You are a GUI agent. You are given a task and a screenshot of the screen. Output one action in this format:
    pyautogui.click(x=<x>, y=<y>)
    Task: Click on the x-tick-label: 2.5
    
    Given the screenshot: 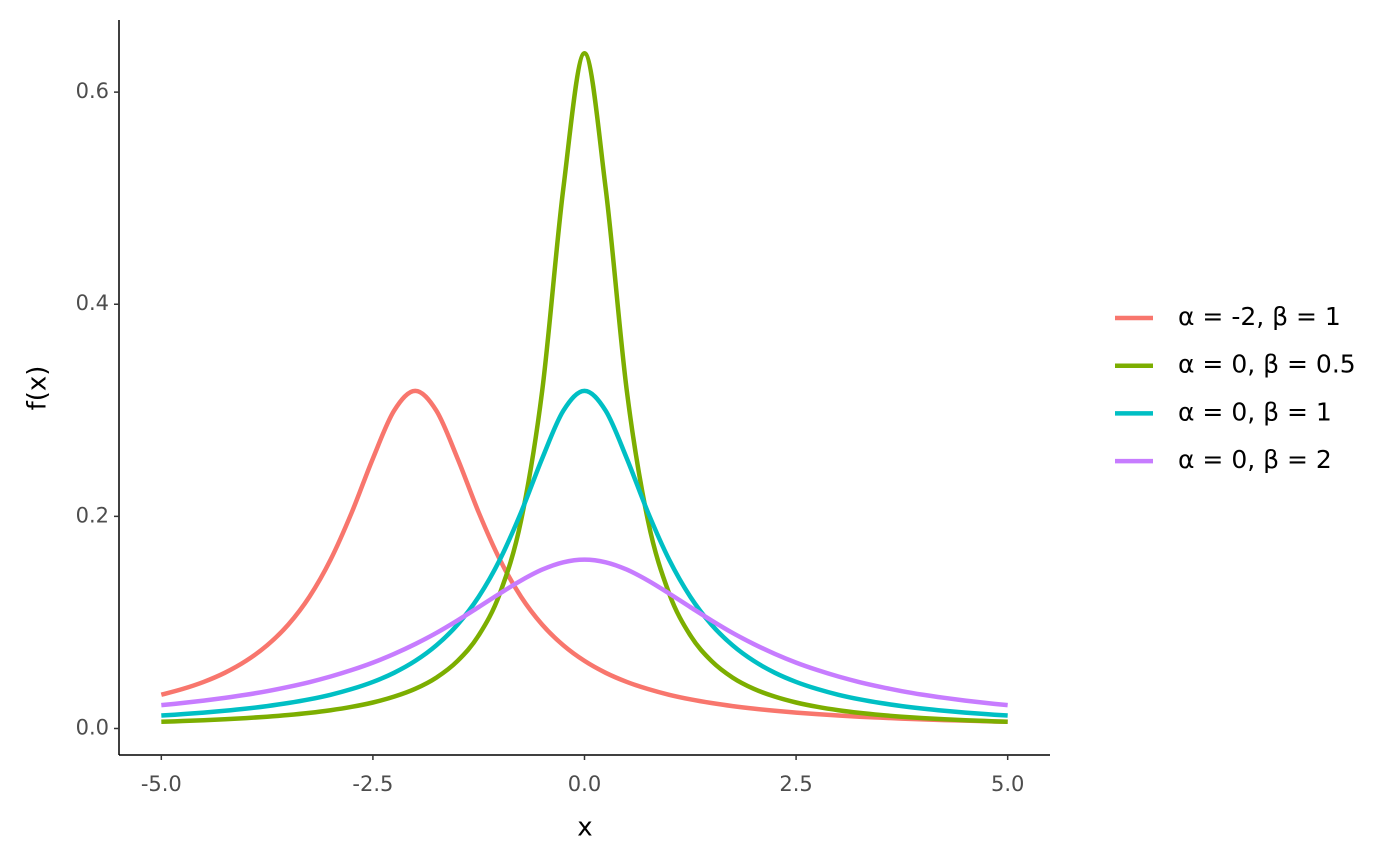 What is the action you would take?
    pyautogui.click(x=795, y=784)
    